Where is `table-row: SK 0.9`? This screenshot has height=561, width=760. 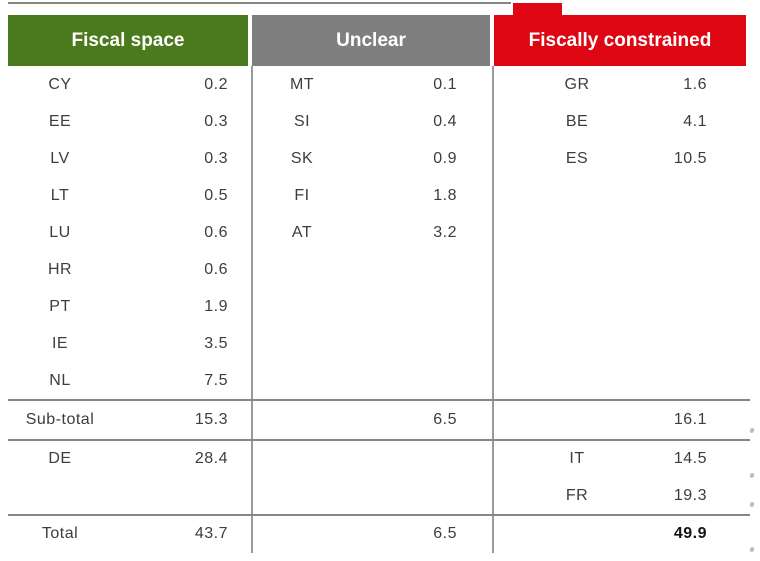
table-row: SK 0.9 is located at coordinates (371, 158).